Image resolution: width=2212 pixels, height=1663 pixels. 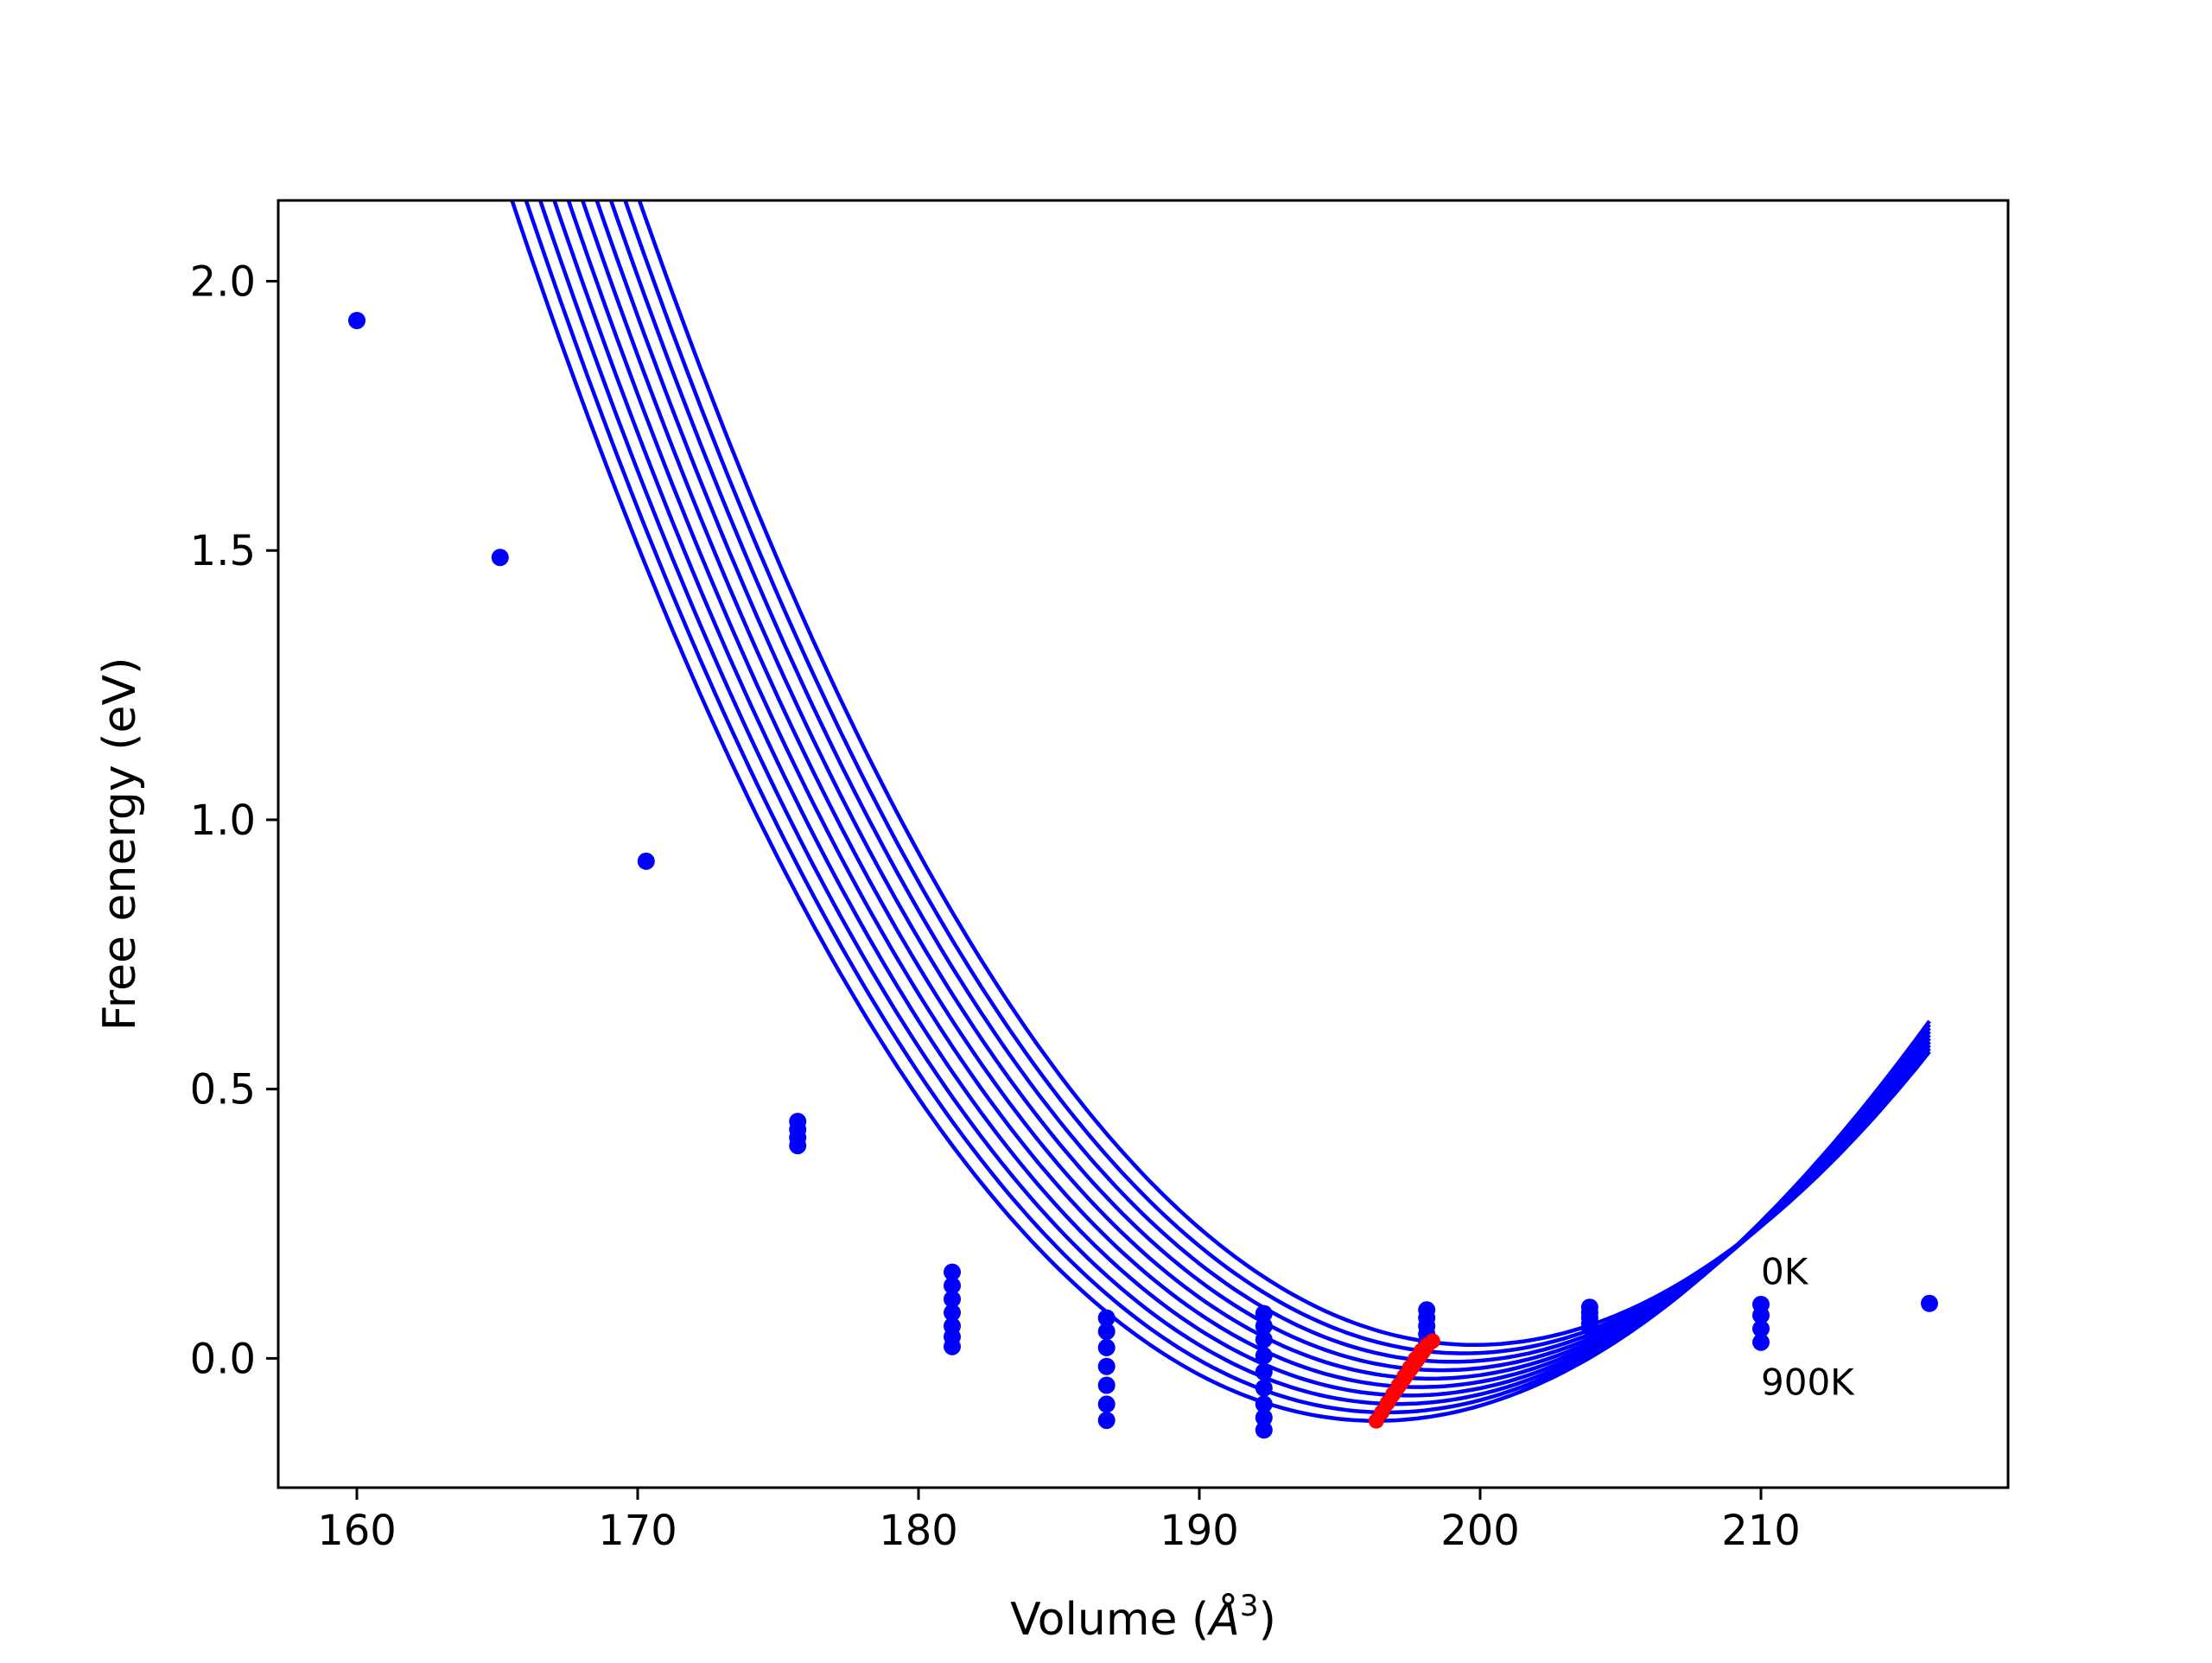 I want to click on x-tick-label-5: 210, so click(x=1761, y=1531).